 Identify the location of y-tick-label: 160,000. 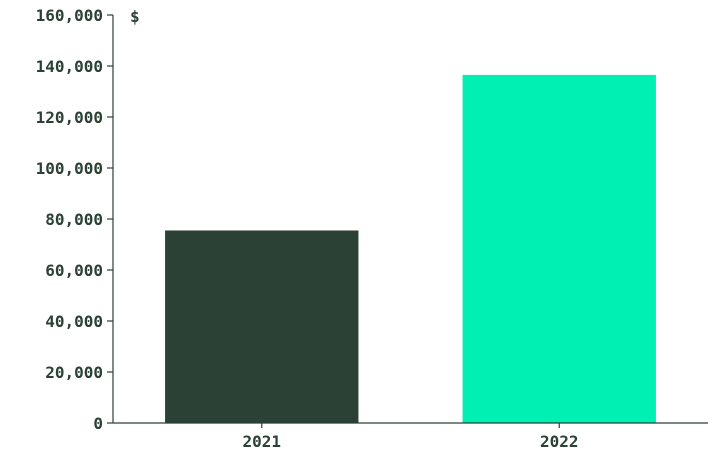
(69, 15).